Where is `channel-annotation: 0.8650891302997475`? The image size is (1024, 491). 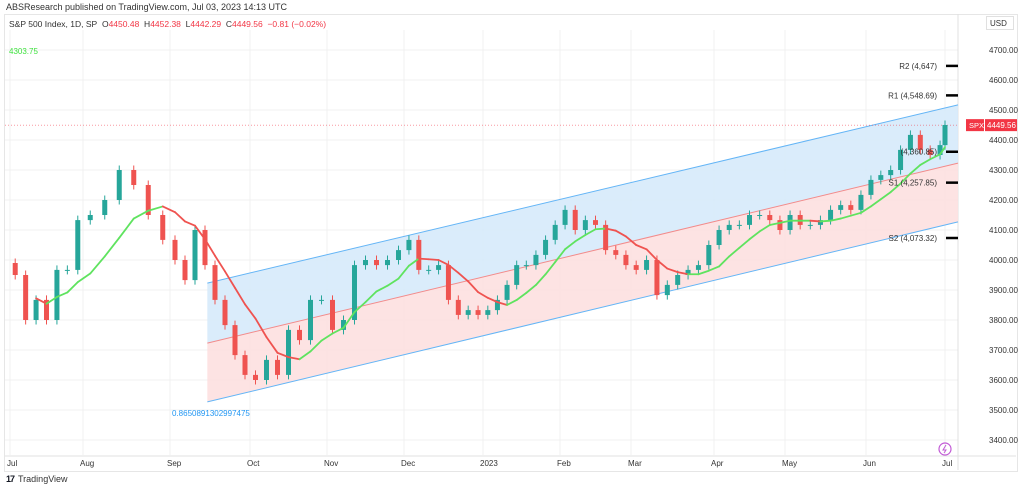 channel-annotation: 0.8650891302997475 is located at coordinates (211, 413).